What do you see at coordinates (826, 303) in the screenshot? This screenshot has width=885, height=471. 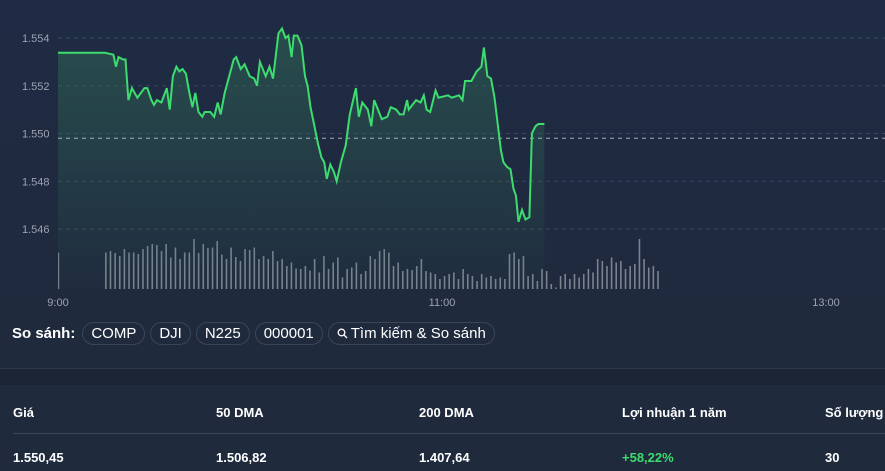 I see `x-tick-label: 13:00` at bounding box center [826, 303].